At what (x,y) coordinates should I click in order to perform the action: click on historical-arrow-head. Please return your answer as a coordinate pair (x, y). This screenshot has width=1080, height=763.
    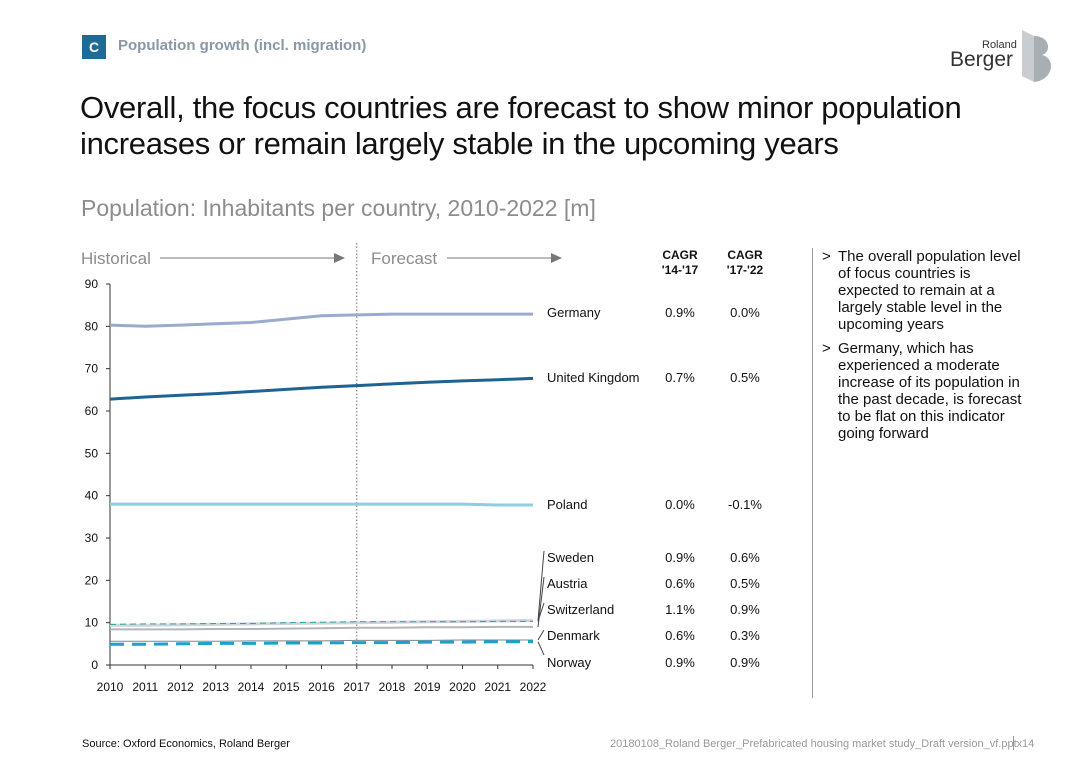
    Looking at the image, I should click on (339, 258).